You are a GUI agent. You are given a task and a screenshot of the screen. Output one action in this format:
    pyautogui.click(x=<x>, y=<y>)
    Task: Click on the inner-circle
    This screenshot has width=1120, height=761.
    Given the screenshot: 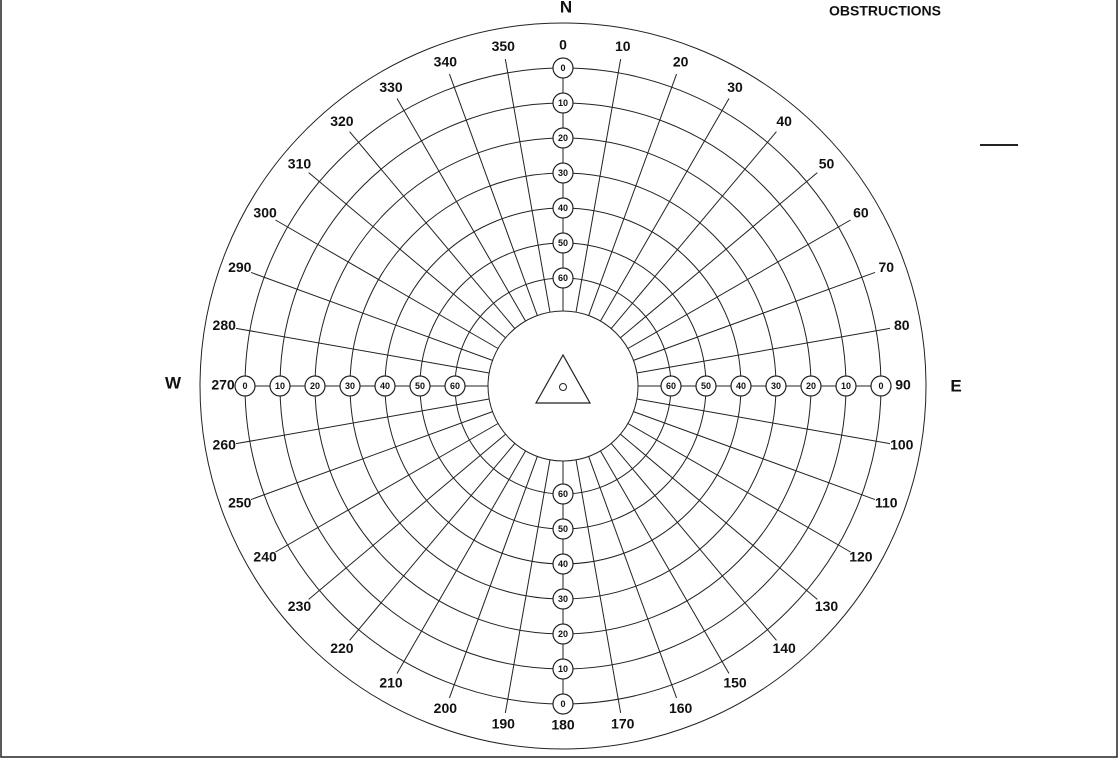 What is the action you would take?
    pyautogui.click(x=563, y=386)
    